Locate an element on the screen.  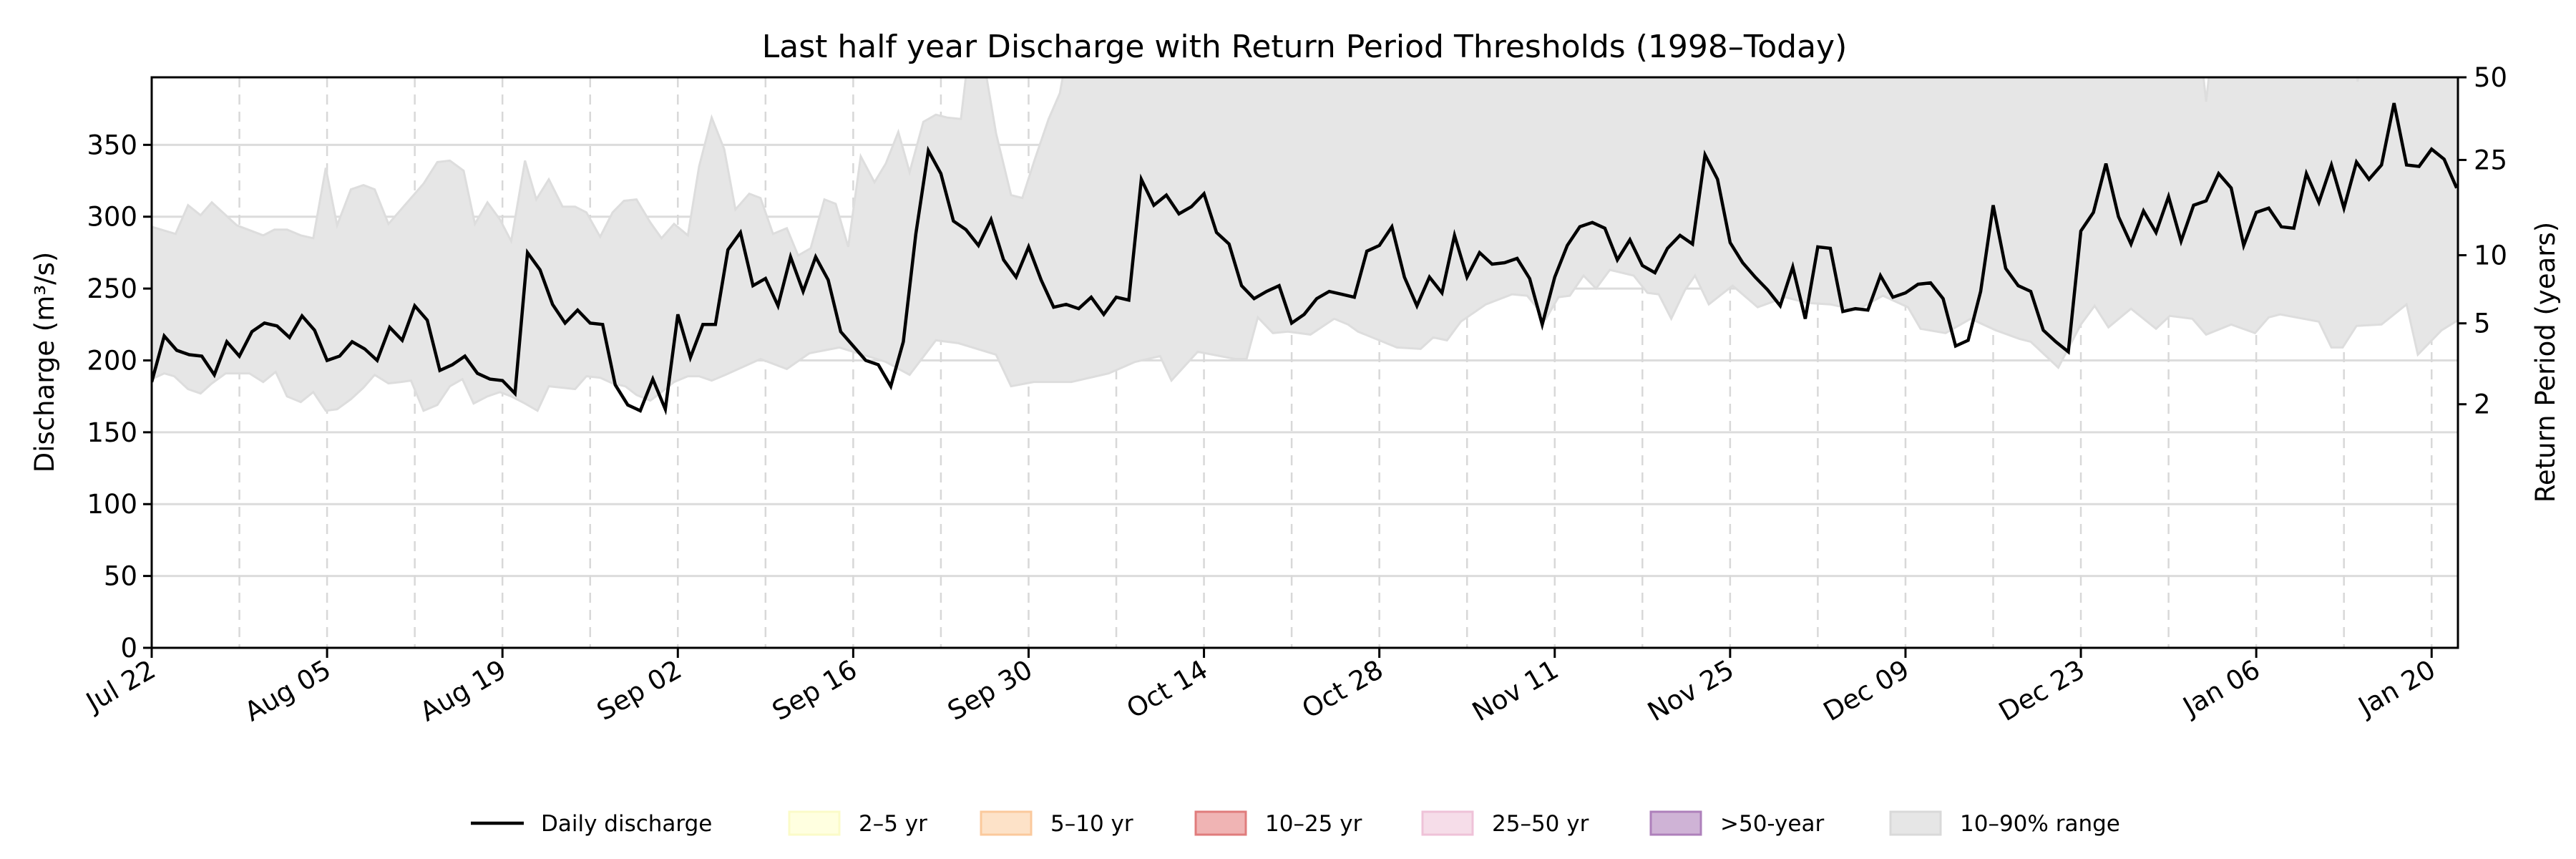
y-tick-label: 250 is located at coordinates (112, 288).